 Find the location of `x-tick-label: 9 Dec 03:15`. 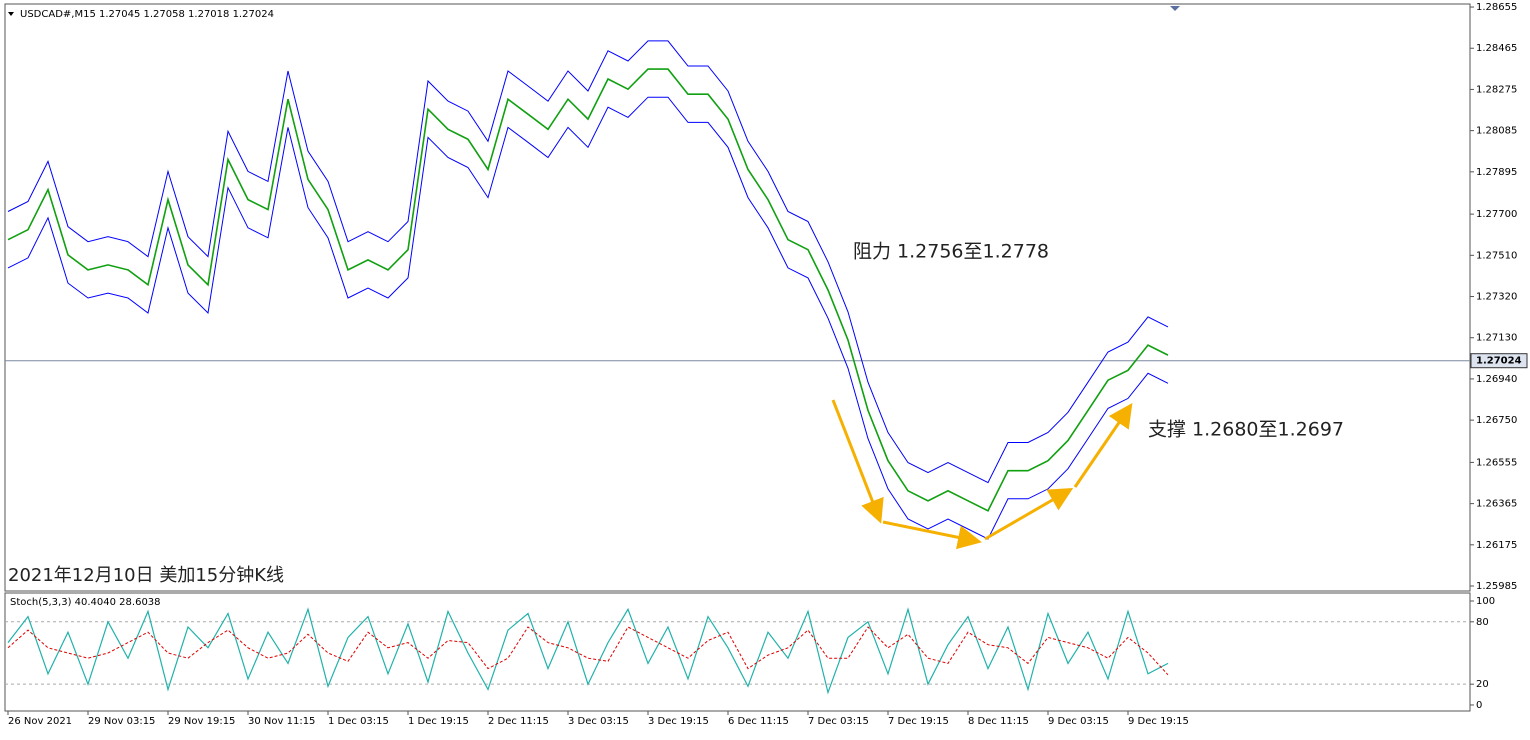

x-tick-label: 9 Dec 03:15 is located at coordinates (1078, 721).